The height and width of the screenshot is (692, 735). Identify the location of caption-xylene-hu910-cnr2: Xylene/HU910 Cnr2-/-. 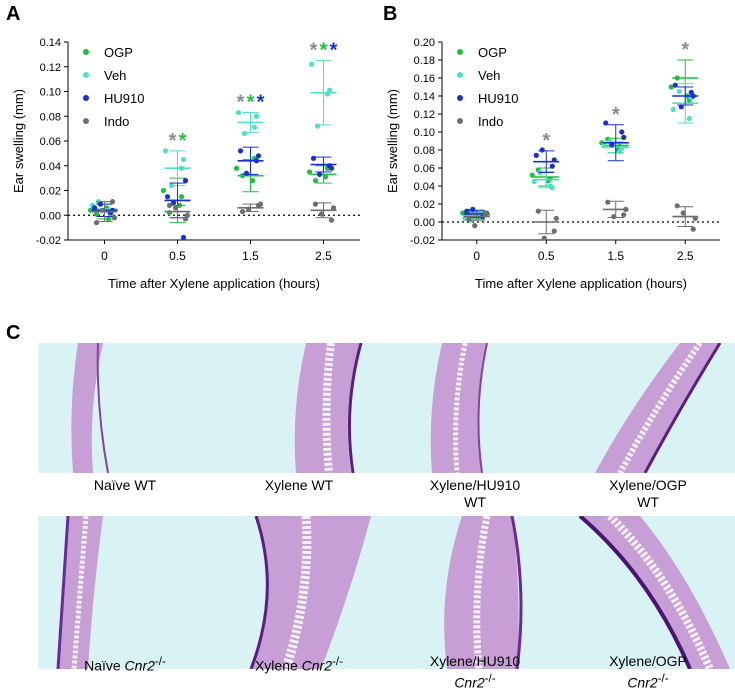
(475, 672).